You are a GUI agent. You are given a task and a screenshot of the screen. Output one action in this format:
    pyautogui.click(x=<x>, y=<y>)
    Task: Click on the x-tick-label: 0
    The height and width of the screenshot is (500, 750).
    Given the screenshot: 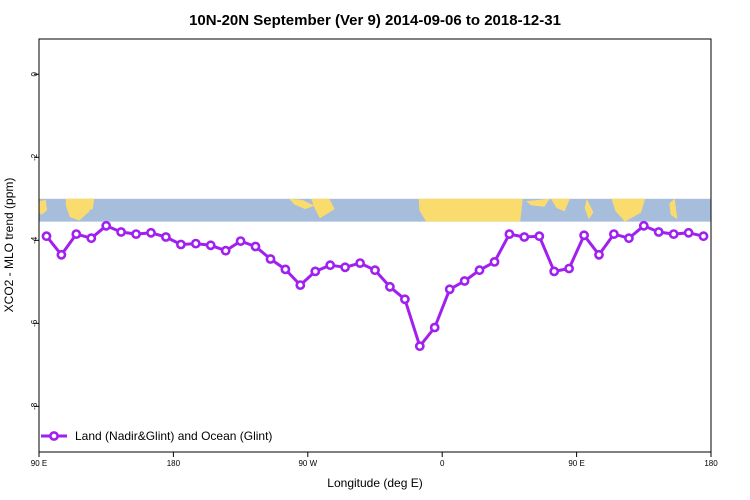 What is the action you would take?
    pyautogui.click(x=442, y=463)
    